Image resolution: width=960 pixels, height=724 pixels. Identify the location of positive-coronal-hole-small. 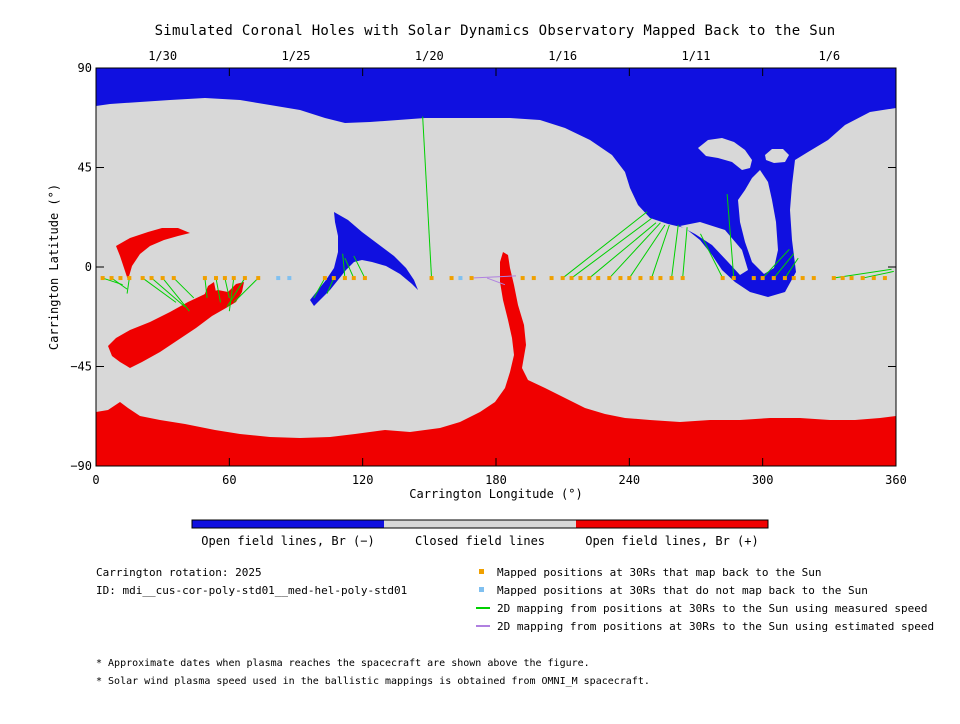
(210, 293).